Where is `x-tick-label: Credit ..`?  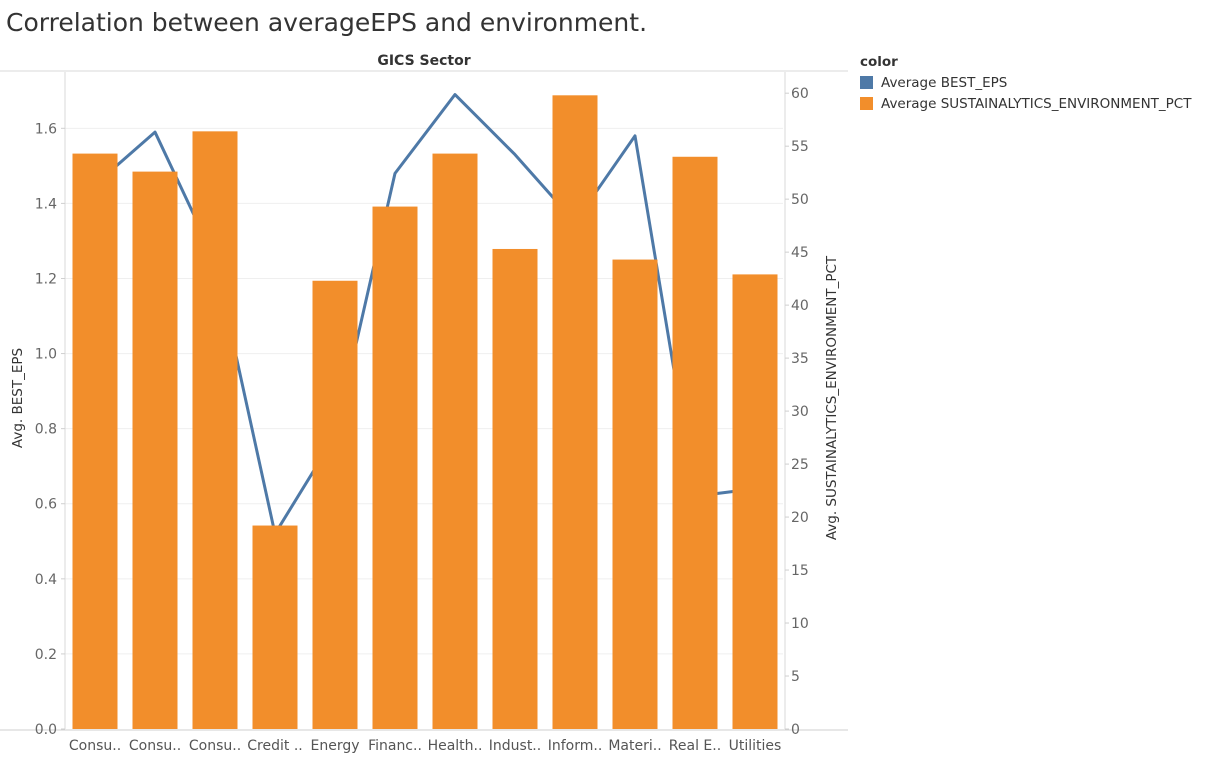 x-tick-label: Credit .. is located at coordinates (274, 746).